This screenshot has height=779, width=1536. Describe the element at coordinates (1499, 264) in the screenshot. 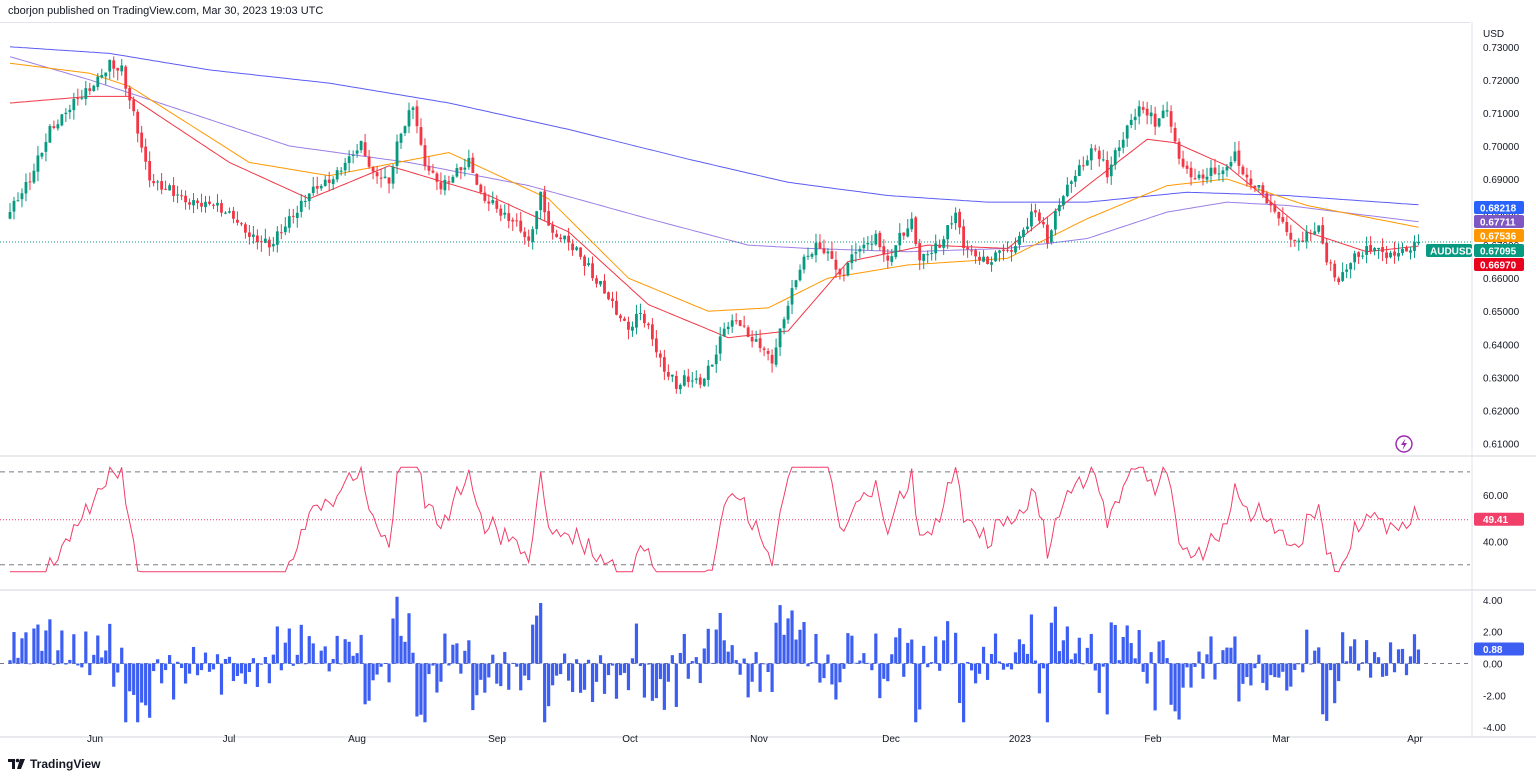

I see `ema-fast-badge` at that location.